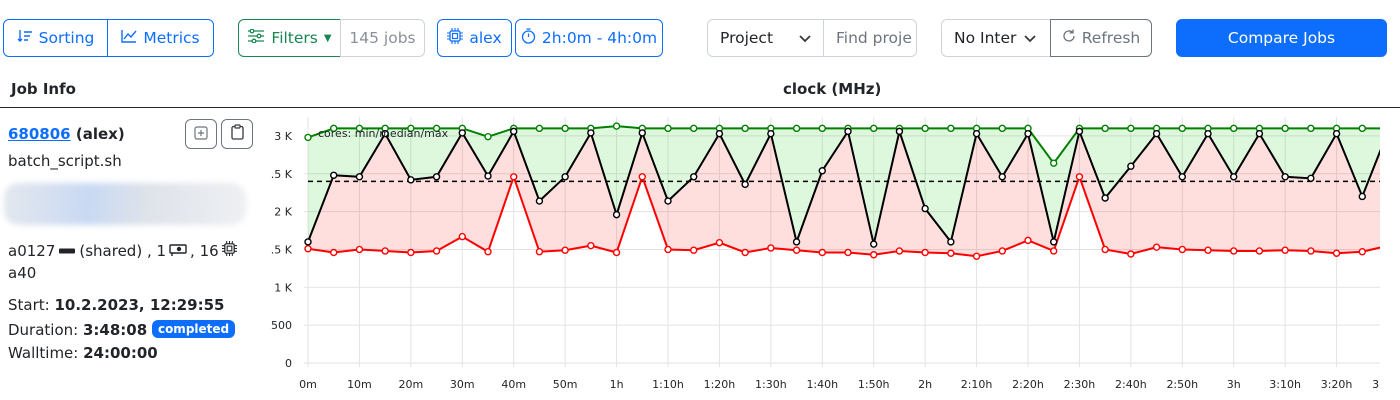 The height and width of the screenshot is (400, 1400). I want to click on job-user: (alex), so click(100, 134).